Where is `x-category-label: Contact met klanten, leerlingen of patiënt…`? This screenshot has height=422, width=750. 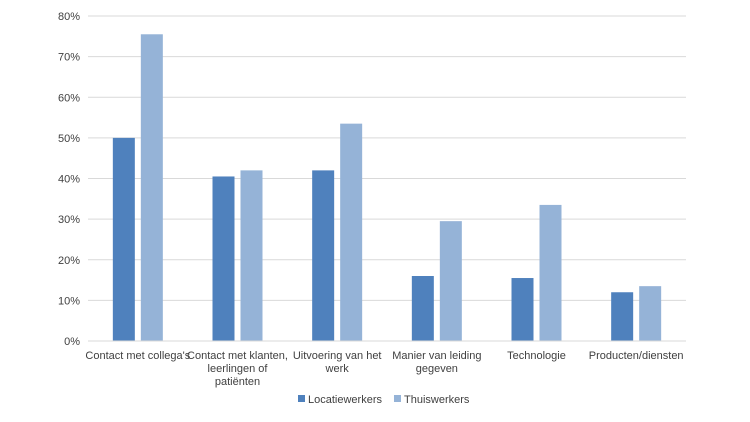
x-category-label: Contact met klanten, leerlingen of patiënt… is located at coordinates (237, 369).